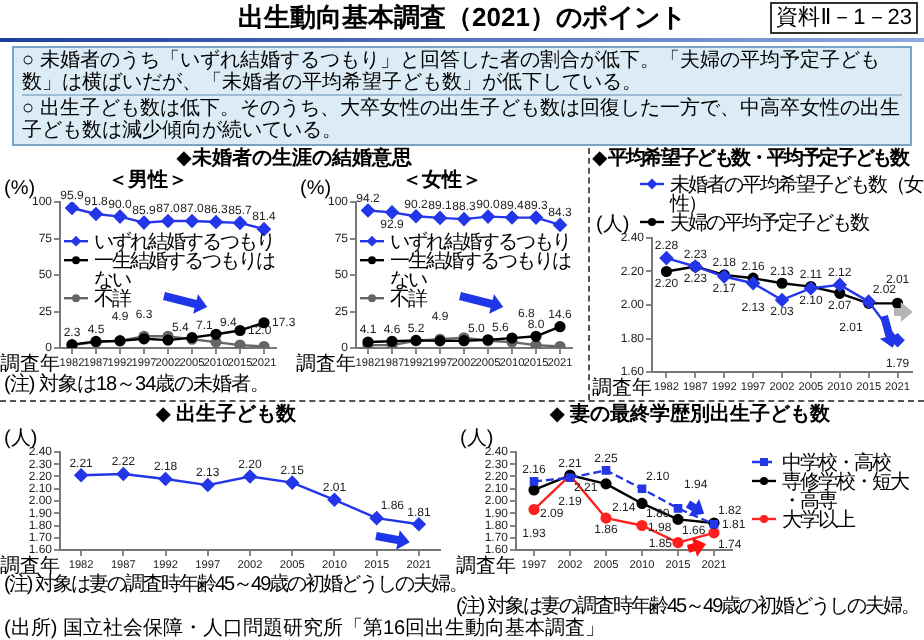 The image size is (924, 640). What do you see at coordinates (770, 223) in the screenshot?
I see `legend-label: 夫婦の平均予定子ども数` at bounding box center [770, 223].